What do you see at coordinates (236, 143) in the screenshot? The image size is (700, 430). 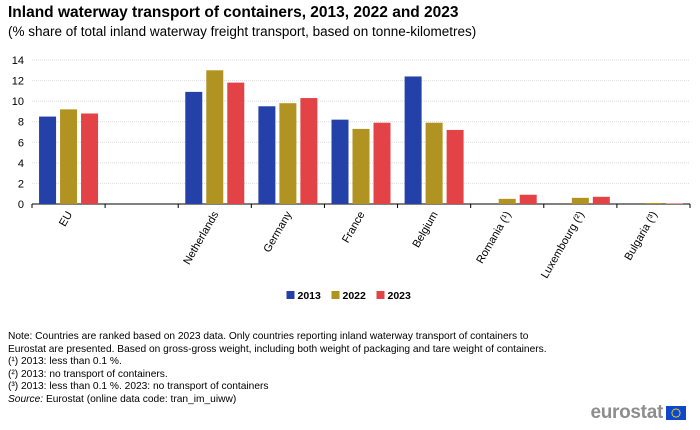 I see `bar-2023-netherlands` at bounding box center [236, 143].